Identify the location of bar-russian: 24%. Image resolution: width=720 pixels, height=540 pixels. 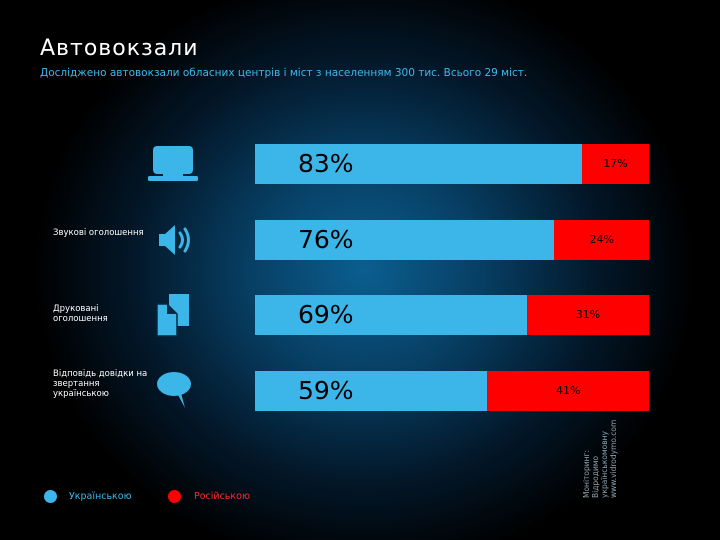
(601, 240).